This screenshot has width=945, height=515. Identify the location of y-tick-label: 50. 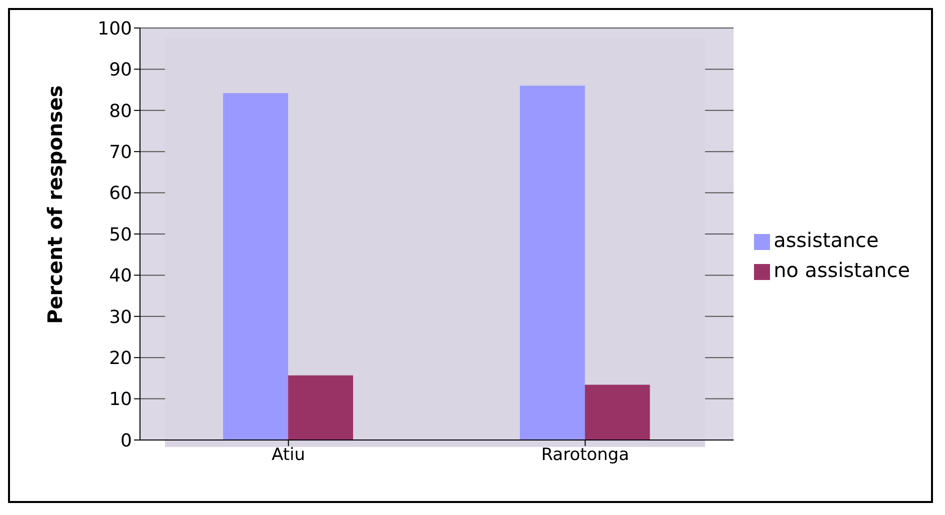
(120, 235).